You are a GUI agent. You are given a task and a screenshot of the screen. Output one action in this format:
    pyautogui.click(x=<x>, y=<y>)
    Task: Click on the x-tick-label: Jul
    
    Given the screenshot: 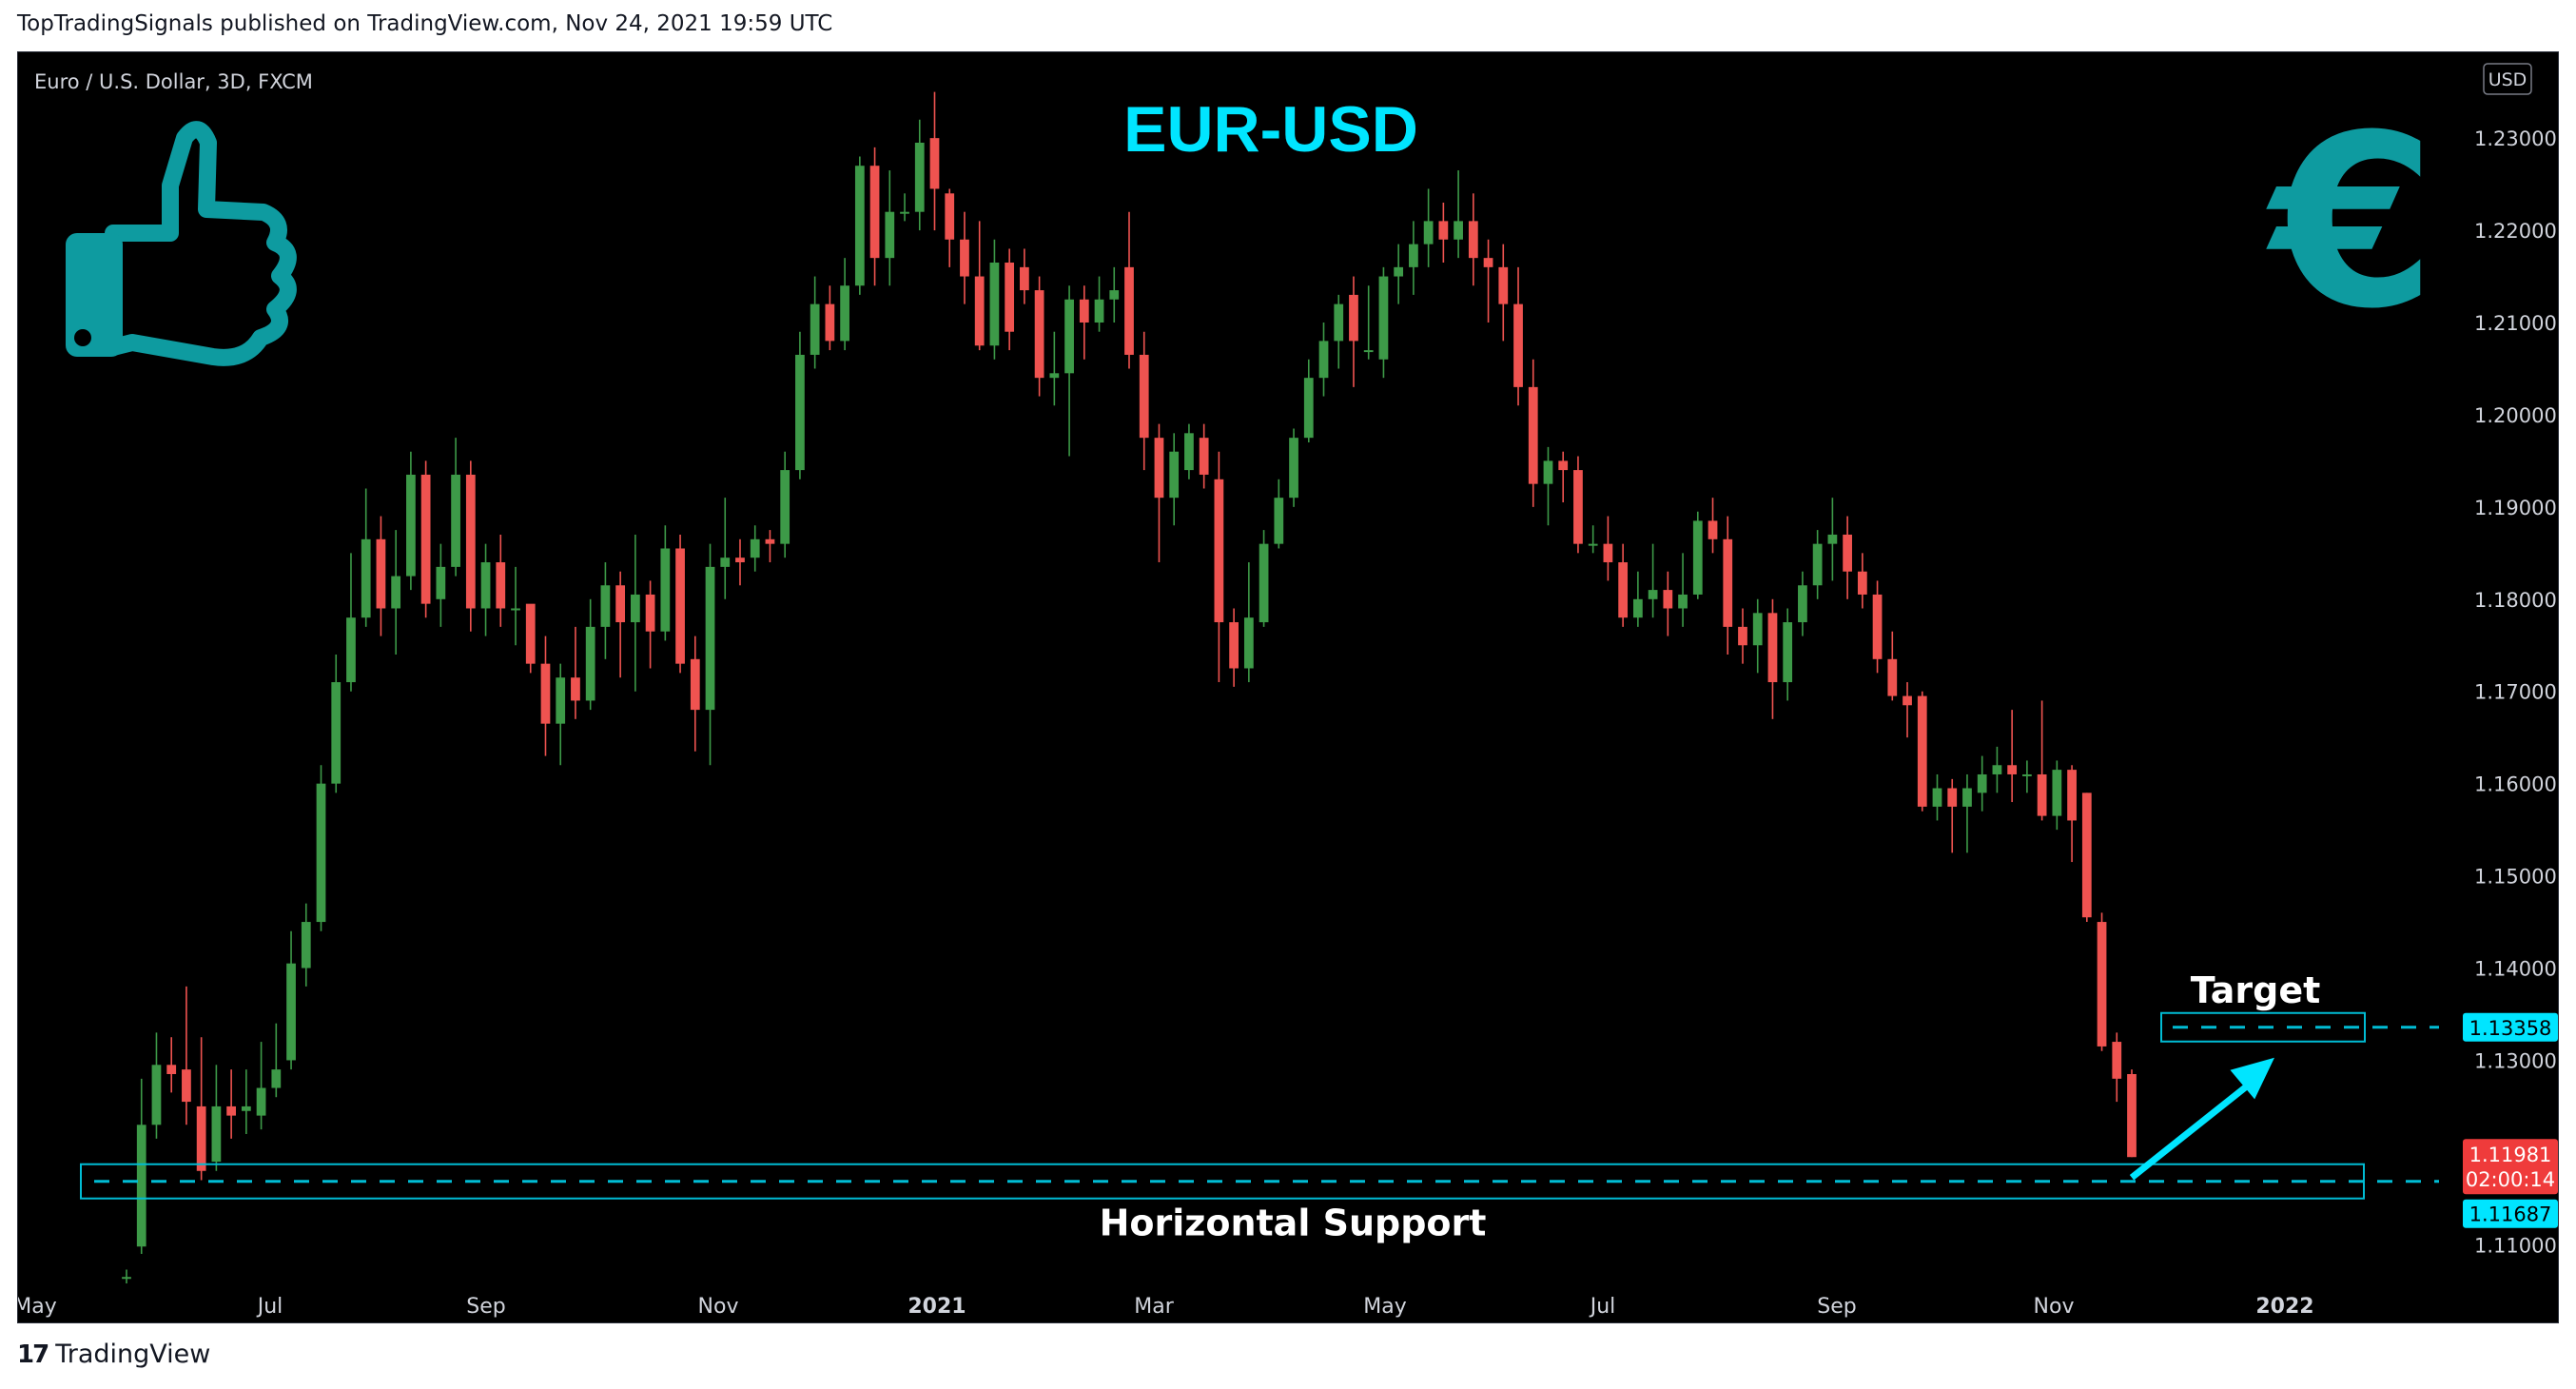 What is the action you would take?
    pyautogui.click(x=1603, y=1307)
    